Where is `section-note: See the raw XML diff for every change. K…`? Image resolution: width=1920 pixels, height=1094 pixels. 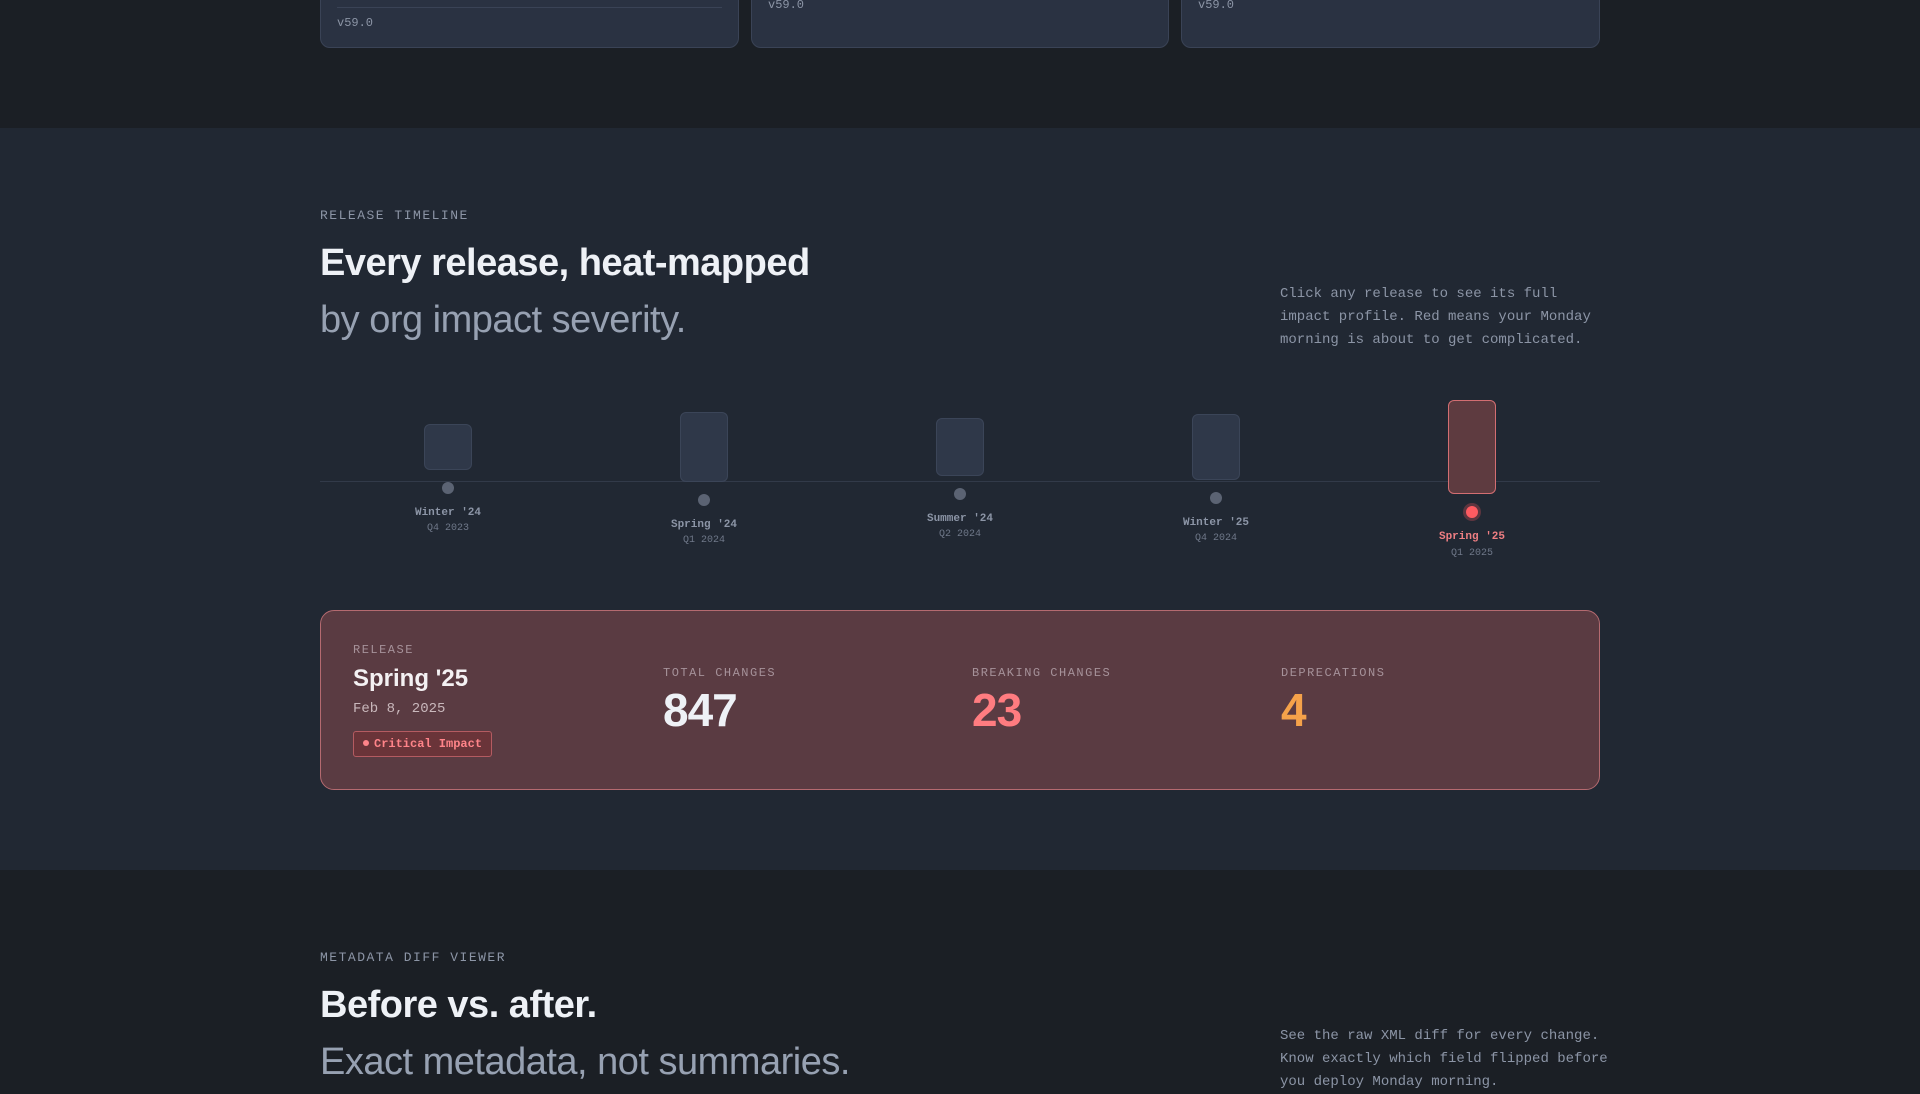 section-note: See the raw XML diff for every change. K… is located at coordinates (1444, 1059).